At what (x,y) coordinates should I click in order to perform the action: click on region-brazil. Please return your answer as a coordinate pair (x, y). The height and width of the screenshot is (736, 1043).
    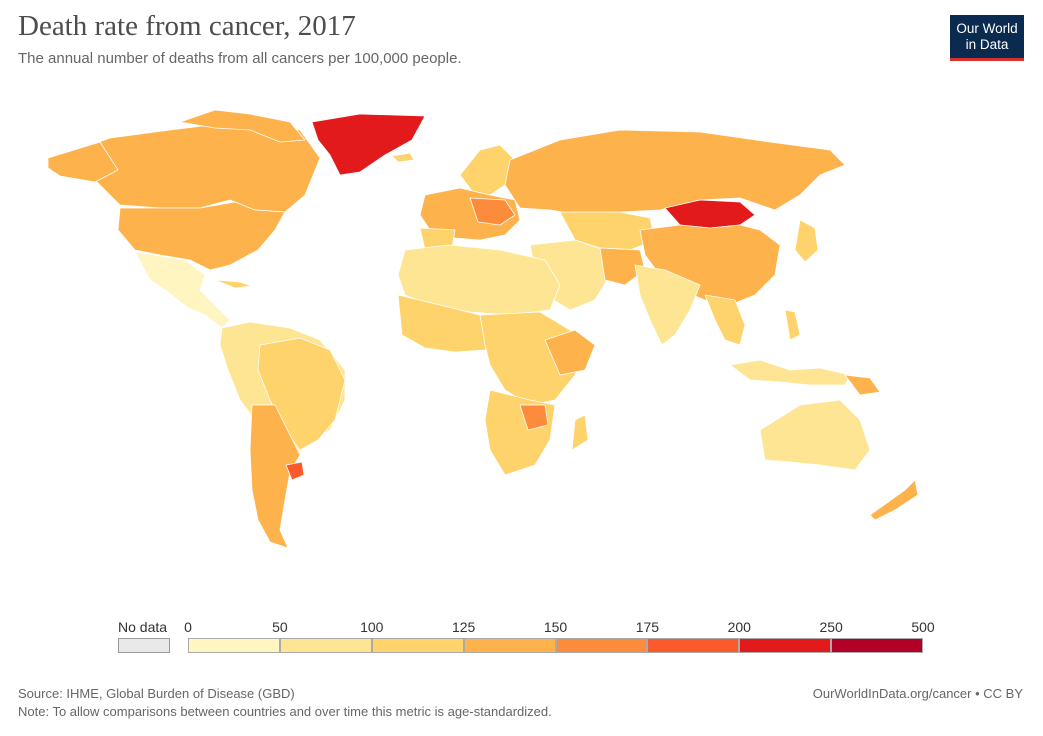
    Looking at the image, I should click on (301, 394).